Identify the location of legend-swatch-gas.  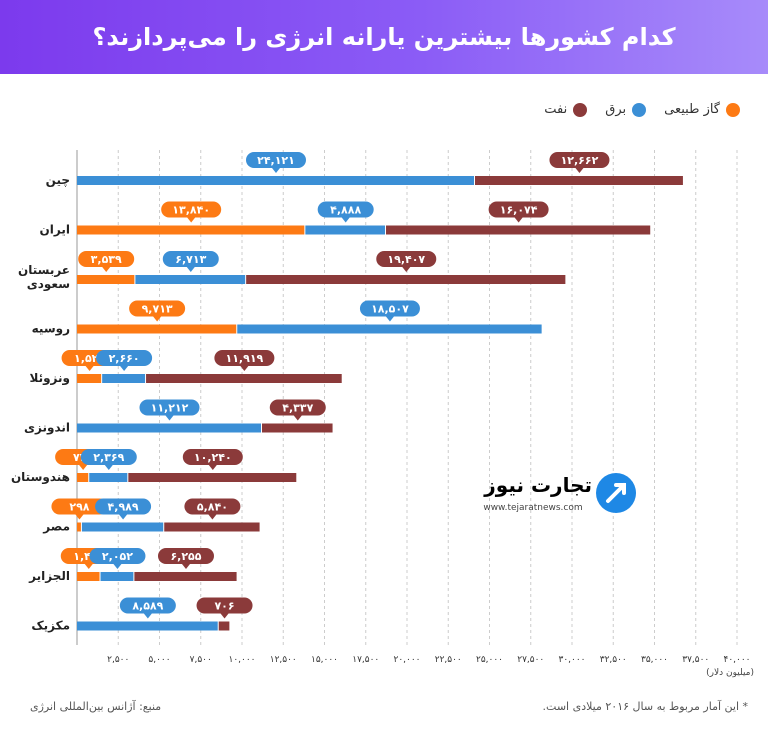
(733, 109).